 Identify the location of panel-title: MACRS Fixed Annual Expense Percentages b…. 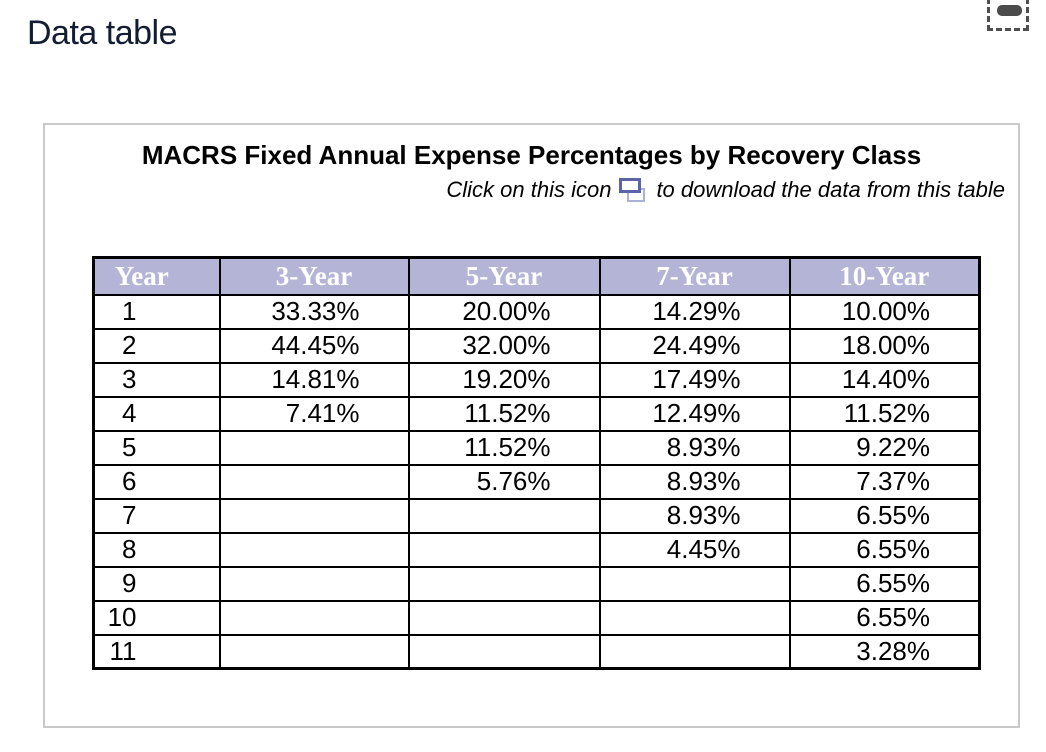
(531, 155).